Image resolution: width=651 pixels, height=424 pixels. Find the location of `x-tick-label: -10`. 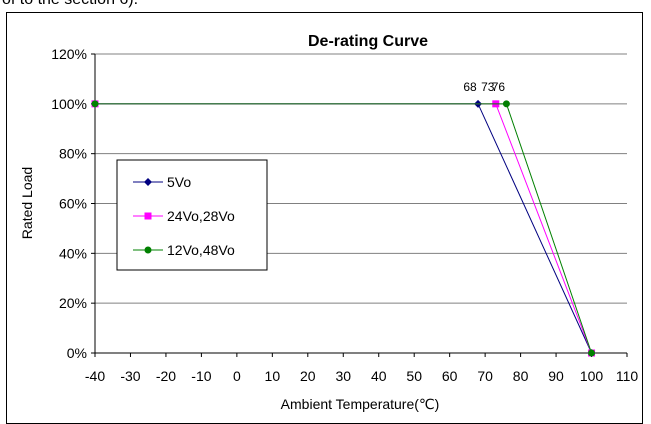

x-tick-label: -10 is located at coordinates (201, 376).